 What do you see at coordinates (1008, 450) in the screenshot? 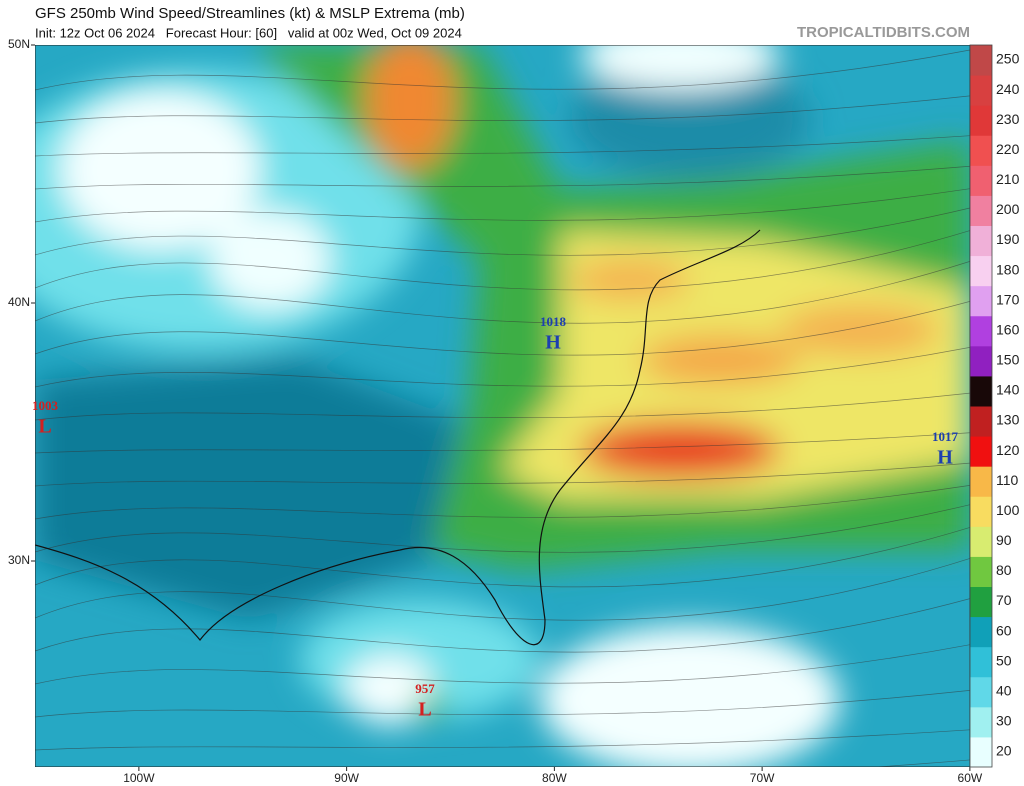
I see `colorbar-label: 120` at bounding box center [1008, 450].